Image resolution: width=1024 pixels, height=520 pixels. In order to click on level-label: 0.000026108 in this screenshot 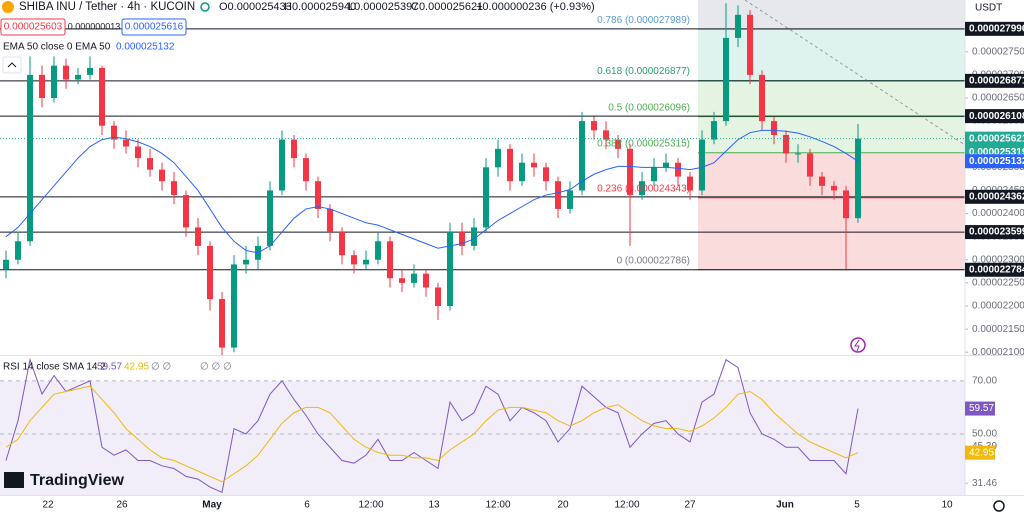, I will do `click(996, 116)`.